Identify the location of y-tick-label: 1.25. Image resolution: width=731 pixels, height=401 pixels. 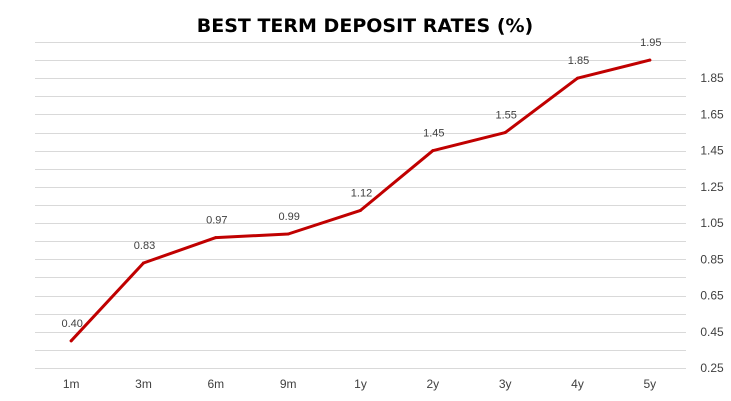
(712, 187).